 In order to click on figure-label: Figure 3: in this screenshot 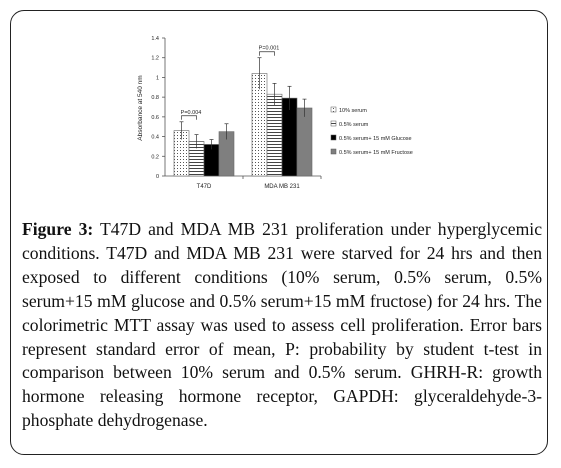, I will do `click(58, 229)`.